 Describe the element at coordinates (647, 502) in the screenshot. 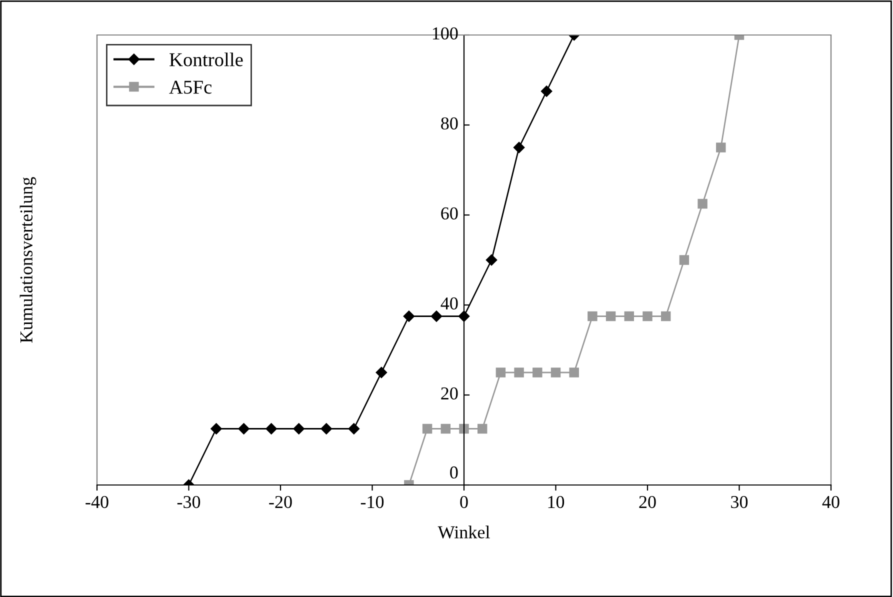

I see `x-tick-label: 20` at that location.